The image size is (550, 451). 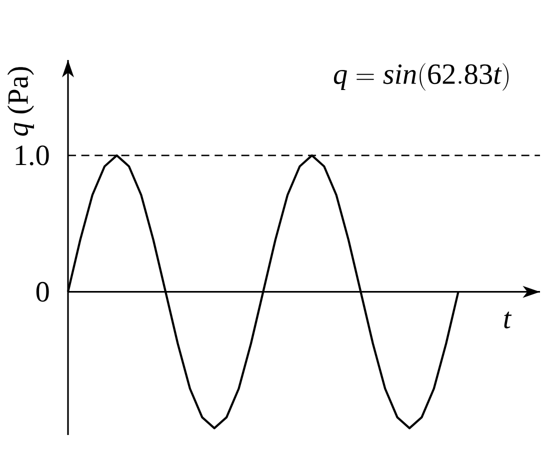 I want to click on y-axis-title: q (Pa), so click(x=20, y=101).